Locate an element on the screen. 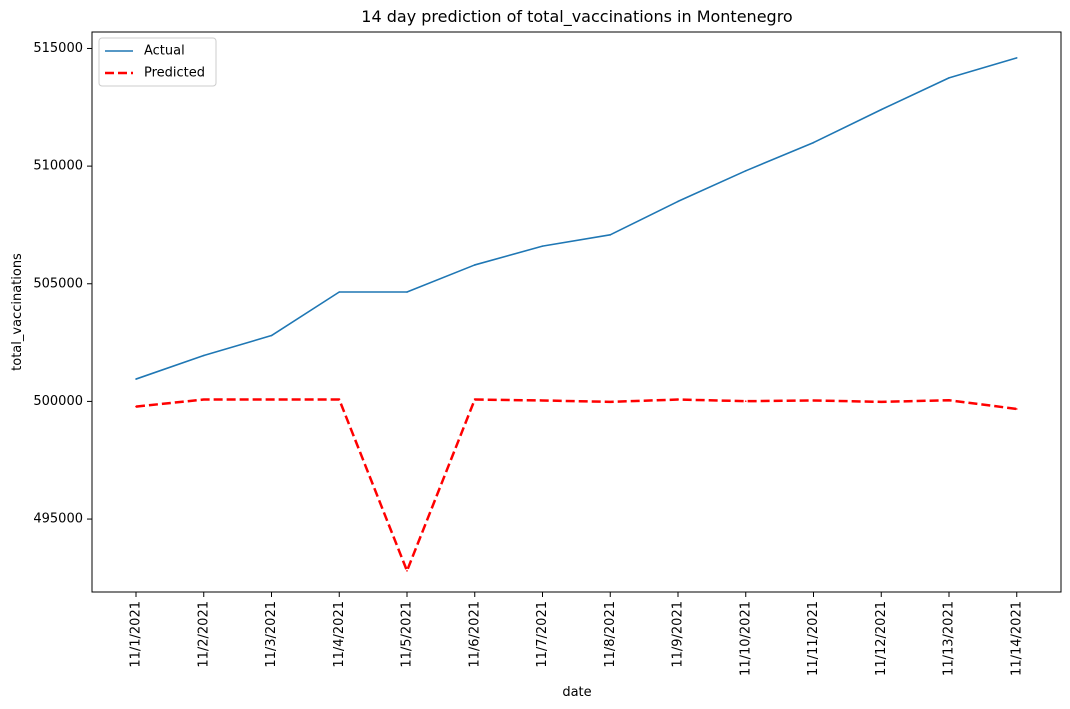  legend: Actual Predicted is located at coordinates (157, 62).